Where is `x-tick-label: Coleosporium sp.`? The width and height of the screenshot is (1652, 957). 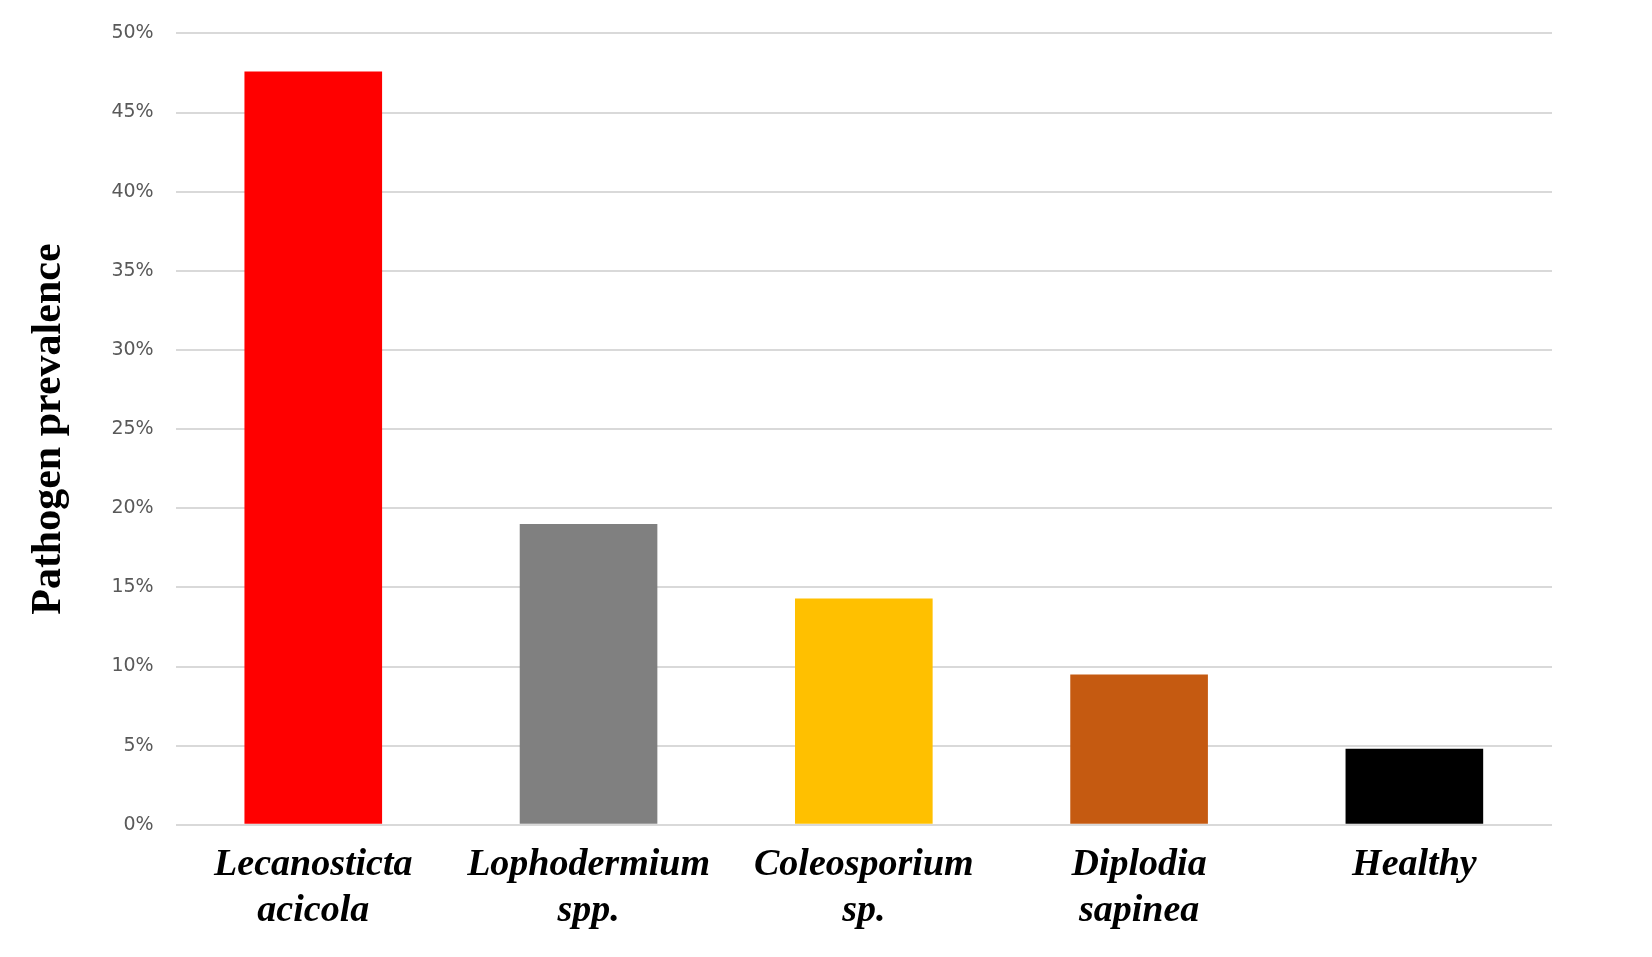
x-tick-label: Coleosporium sp. is located at coordinates (864, 885).